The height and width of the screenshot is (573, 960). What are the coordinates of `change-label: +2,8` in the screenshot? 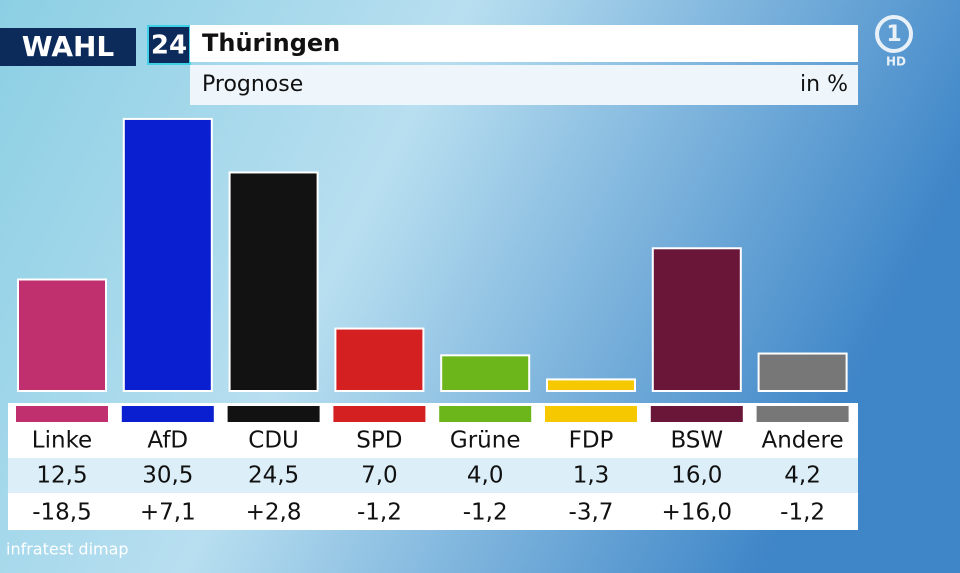 It's located at (274, 513).